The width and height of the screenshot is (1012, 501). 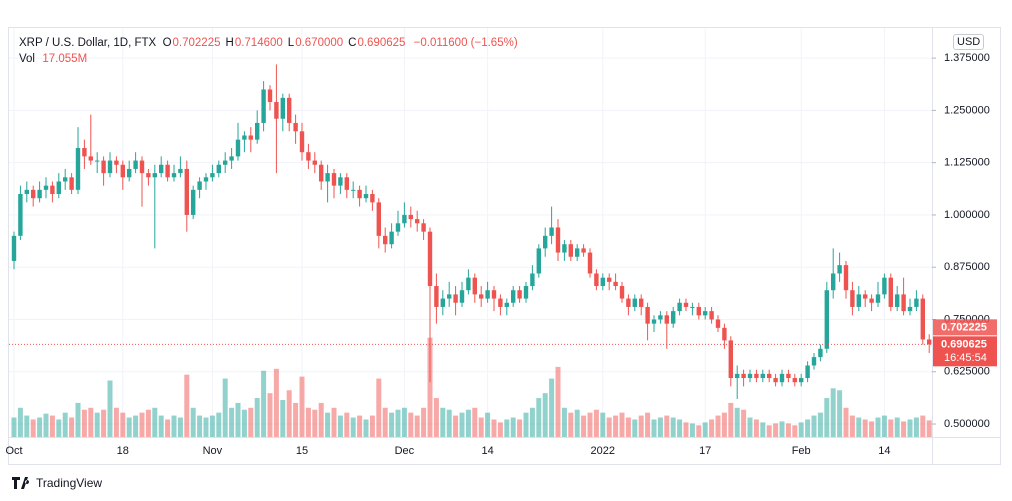 What do you see at coordinates (27, 59) in the screenshot?
I see `volume-label: Vol` at bounding box center [27, 59].